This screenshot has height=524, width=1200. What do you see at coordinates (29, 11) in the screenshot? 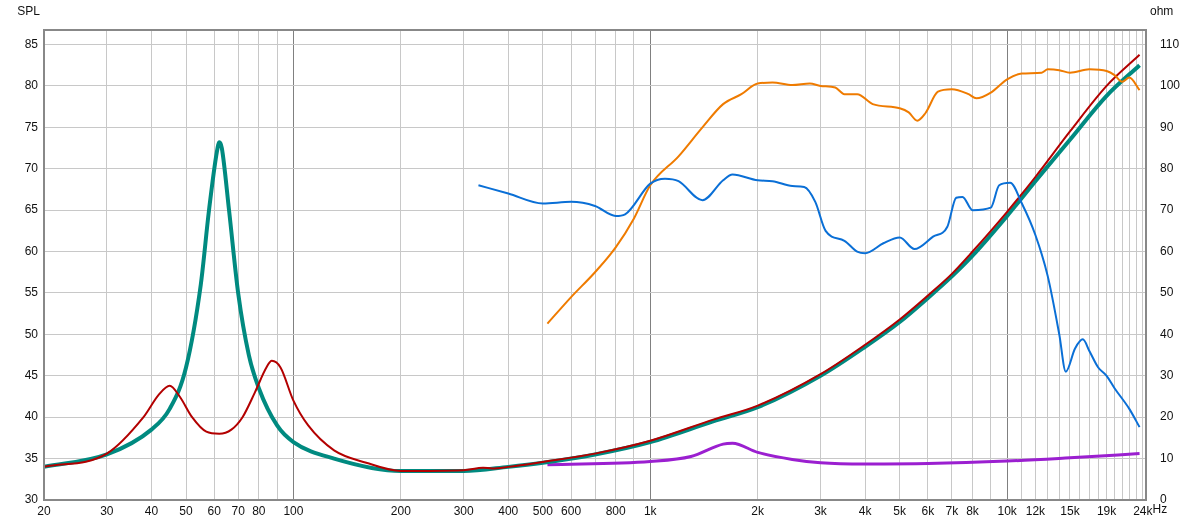
I see `y-axis-title: SPL` at bounding box center [29, 11].